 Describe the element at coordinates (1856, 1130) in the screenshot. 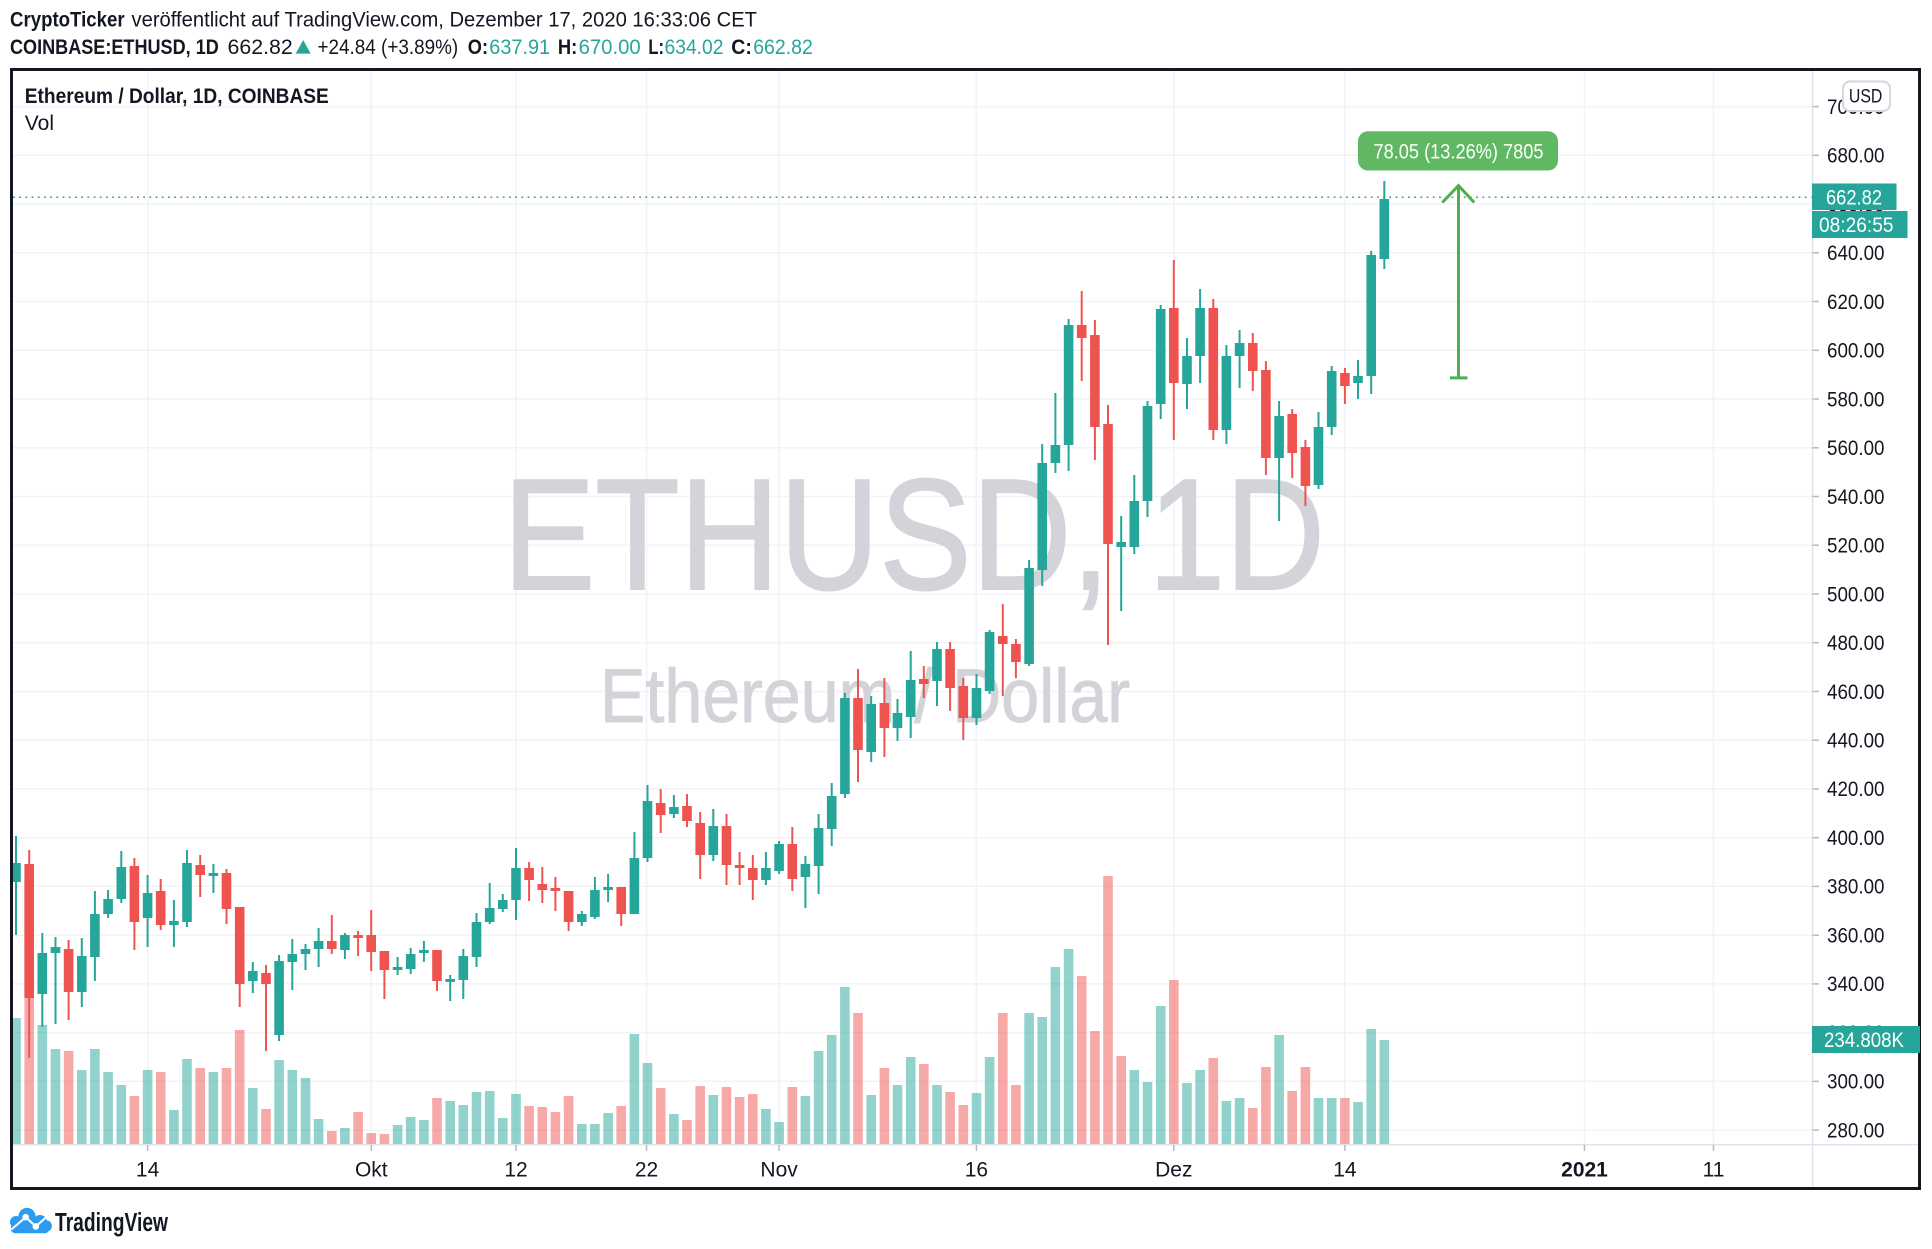

I see `svg-text: 280.00` at that location.